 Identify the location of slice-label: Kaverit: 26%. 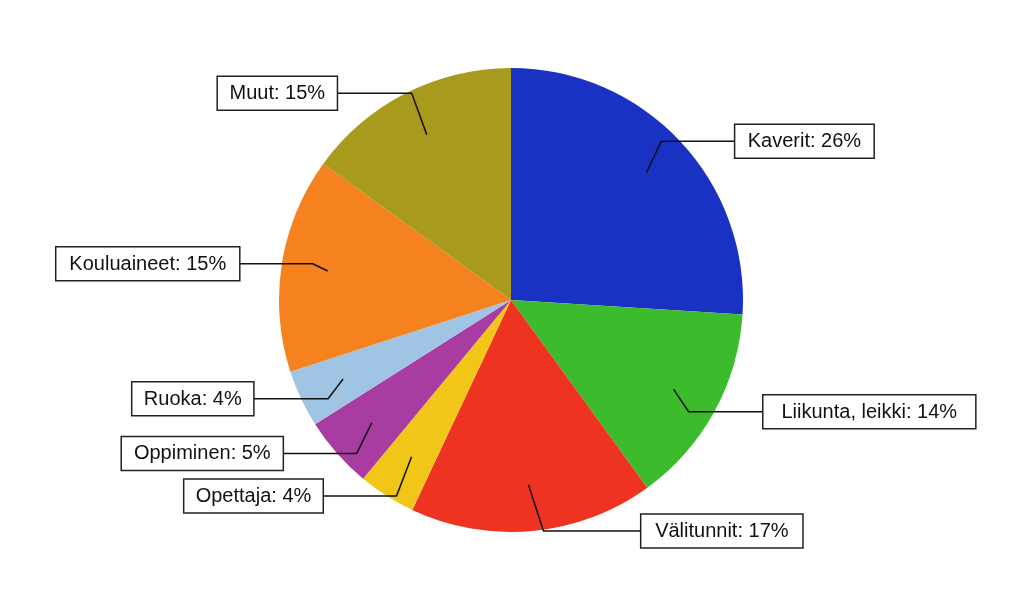
(804, 140).